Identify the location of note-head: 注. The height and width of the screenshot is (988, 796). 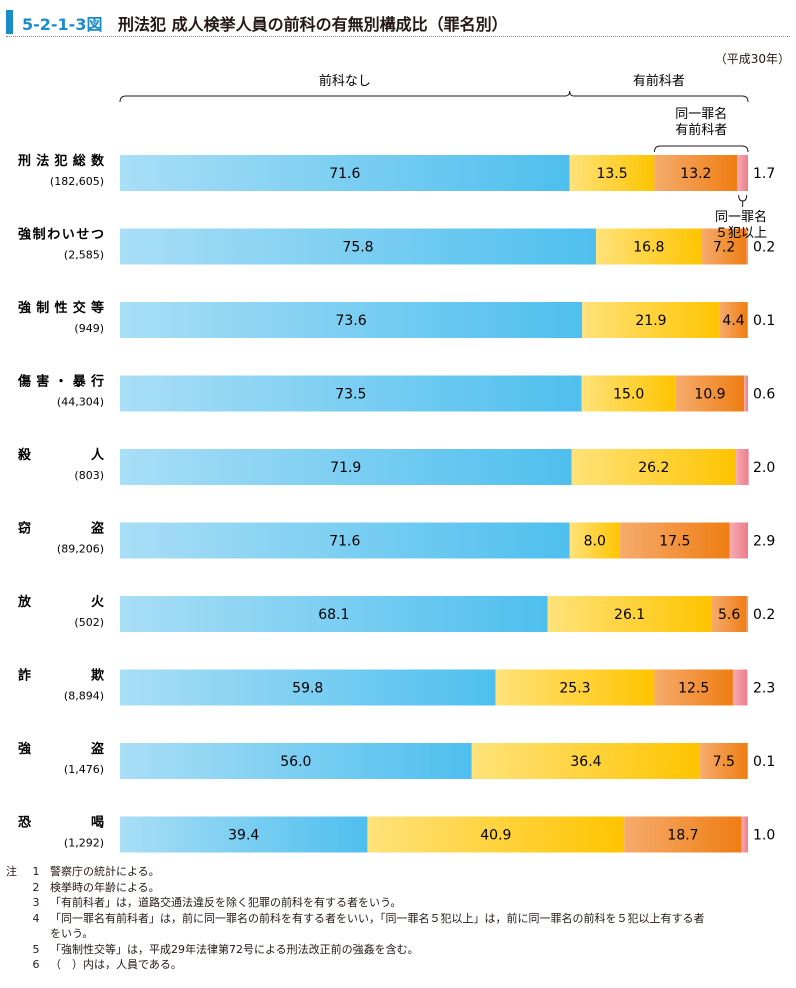
(11, 871).